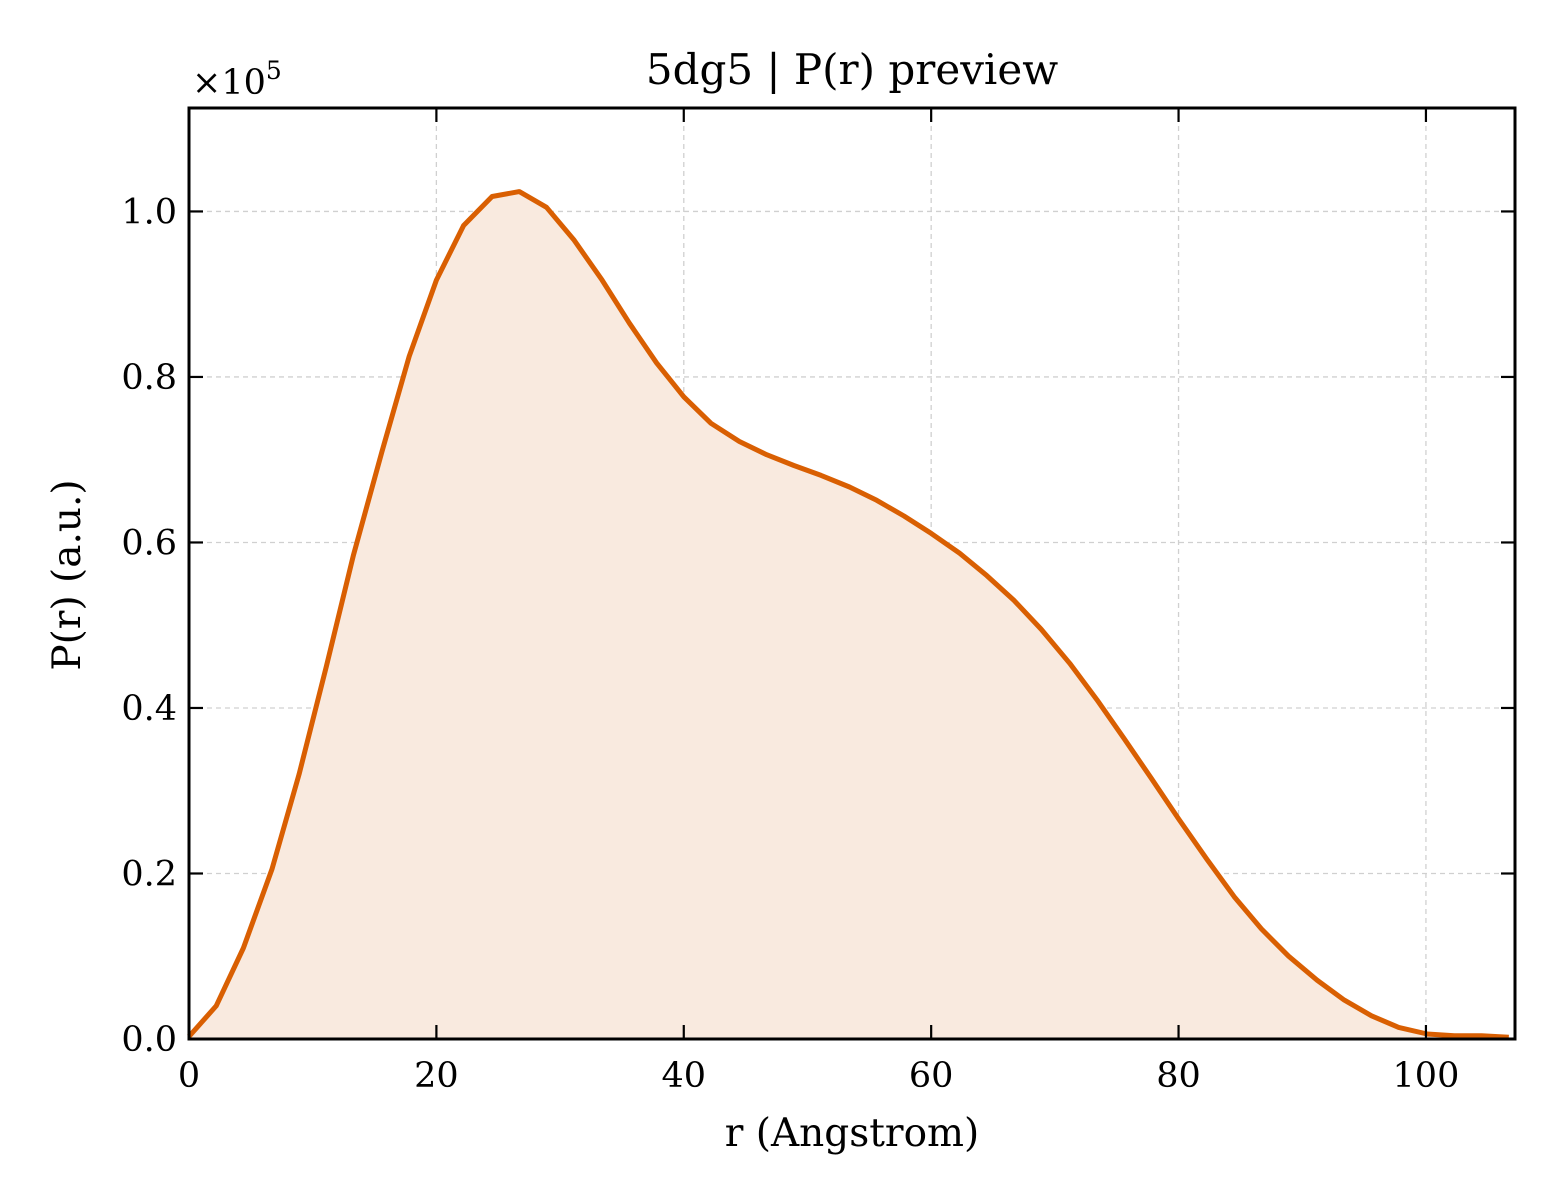 This screenshot has height=1200, width=1560. I want to click on x-tick-label: 80, so click(1178, 1076).